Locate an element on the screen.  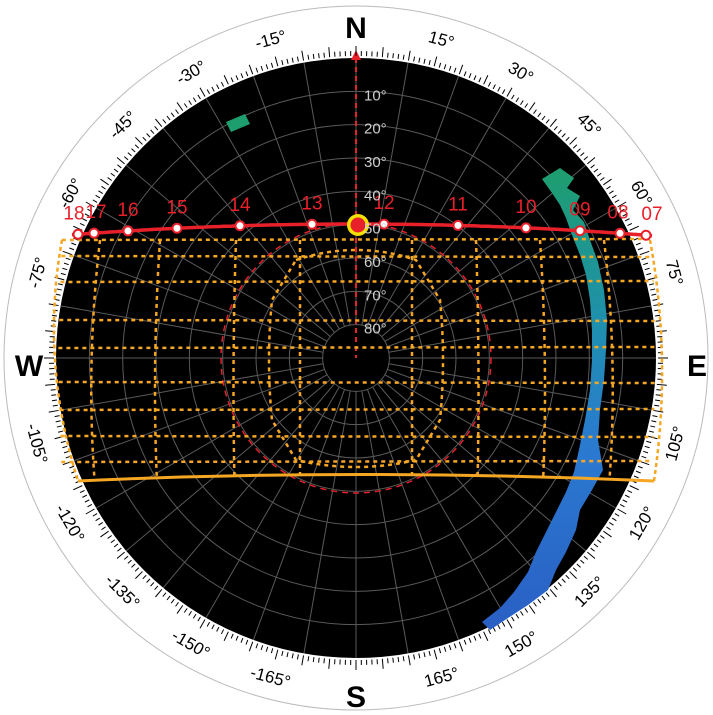
shade-band-shape is located at coordinates (544, 399).